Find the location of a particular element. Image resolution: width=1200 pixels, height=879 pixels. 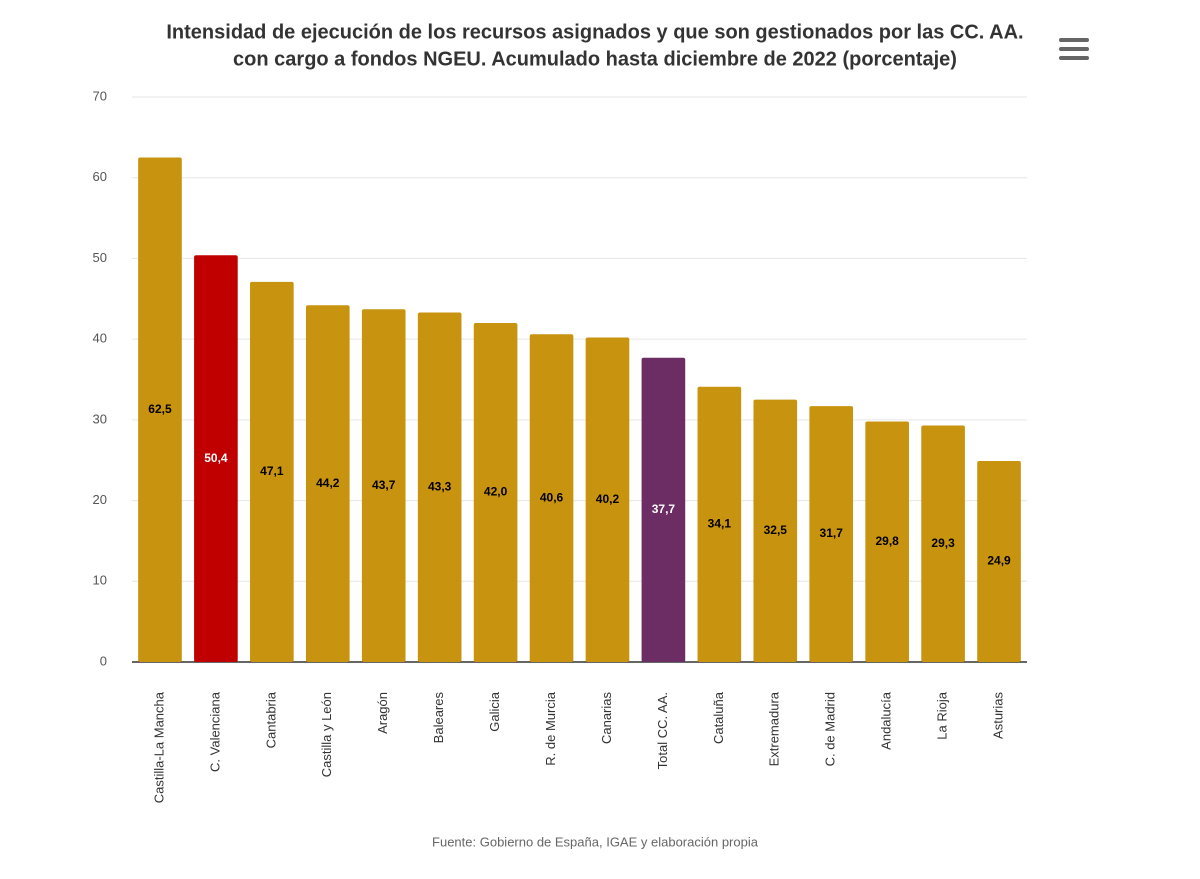

data-label: 40,2 is located at coordinates (608, 499).